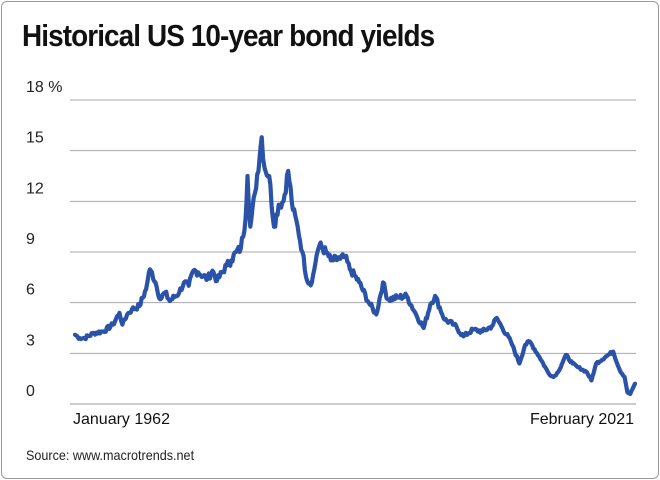 This screenshot has width=660, height=480. What do you see at coordinates (353, 419) in the screenshot?
I see `x-axis-ticks: January 1962 February 2021` at bounding box center [353, 419].